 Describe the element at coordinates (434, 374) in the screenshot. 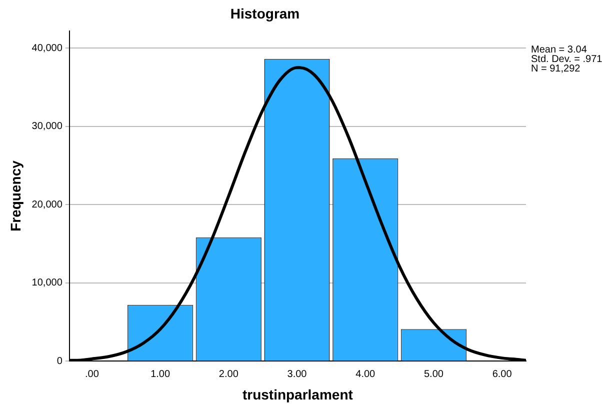

I see `x-tick-label: 5.00` at that location.